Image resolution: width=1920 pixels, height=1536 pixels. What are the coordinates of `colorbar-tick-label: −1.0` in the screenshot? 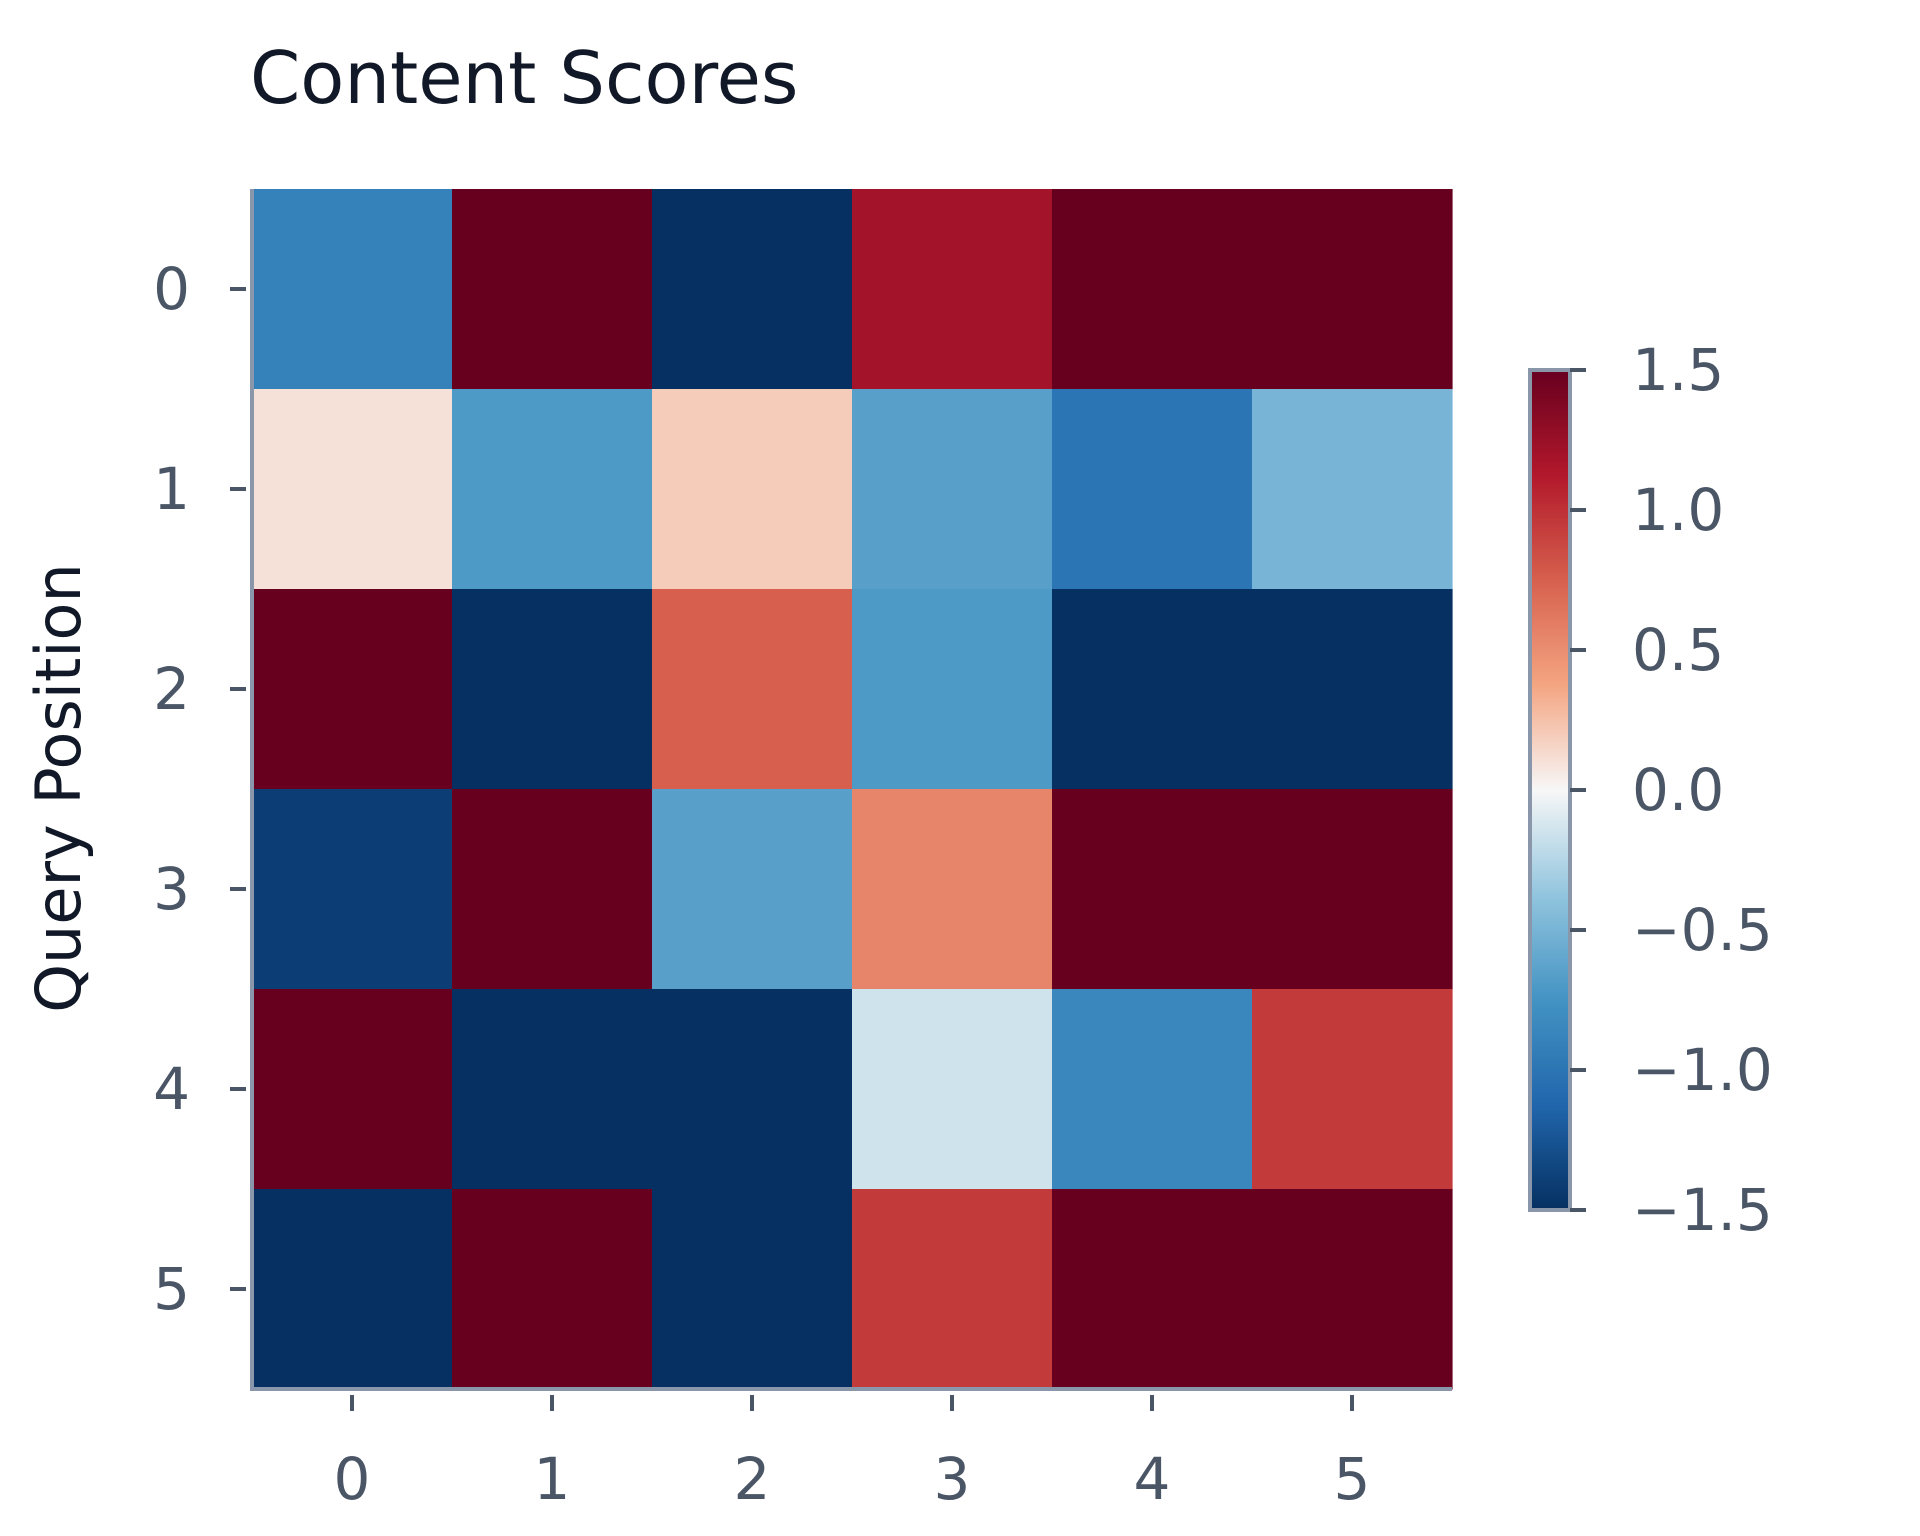 It's located at (1702, 1070).